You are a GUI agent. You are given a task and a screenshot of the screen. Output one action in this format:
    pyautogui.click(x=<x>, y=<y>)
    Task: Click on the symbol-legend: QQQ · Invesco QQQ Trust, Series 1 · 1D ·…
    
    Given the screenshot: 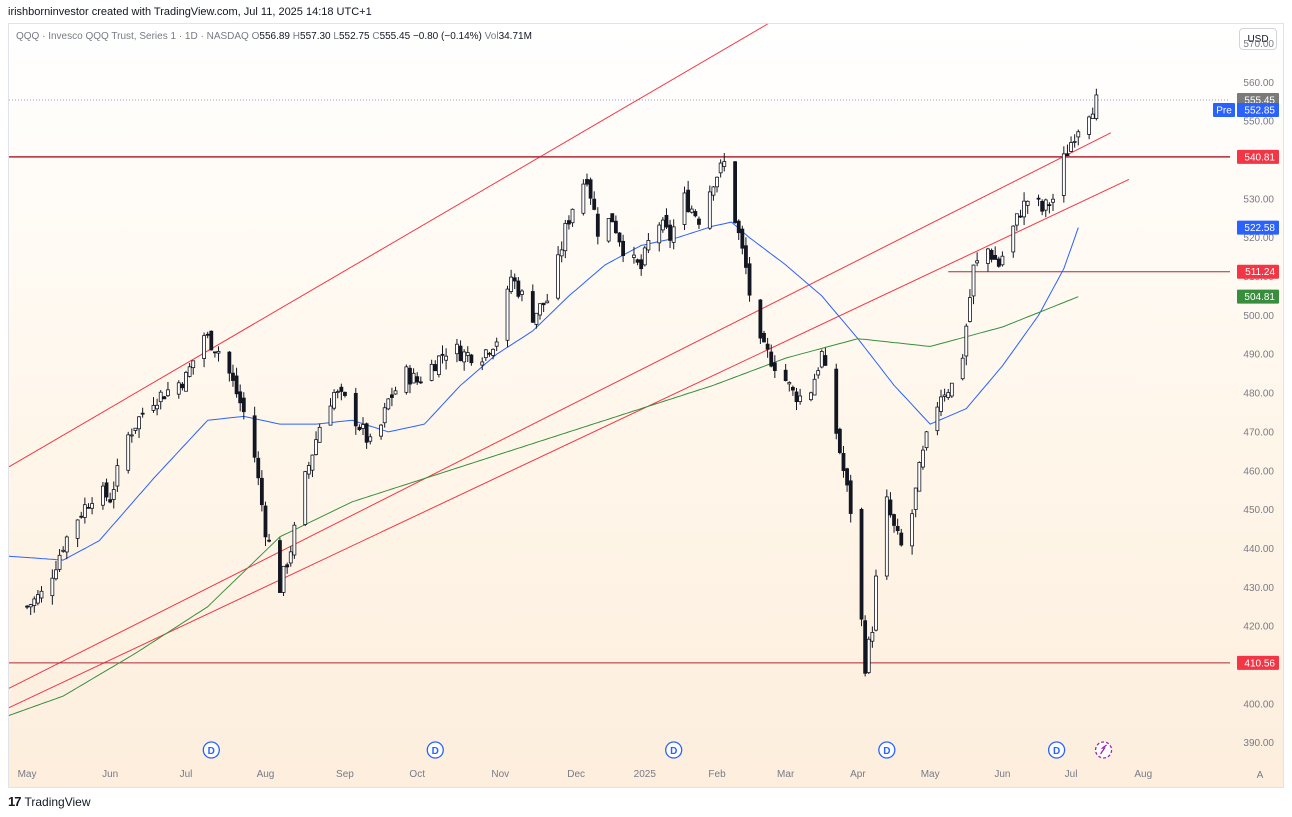 What is the action you would take?
    pyautogui.click(x=274, y=36)
    